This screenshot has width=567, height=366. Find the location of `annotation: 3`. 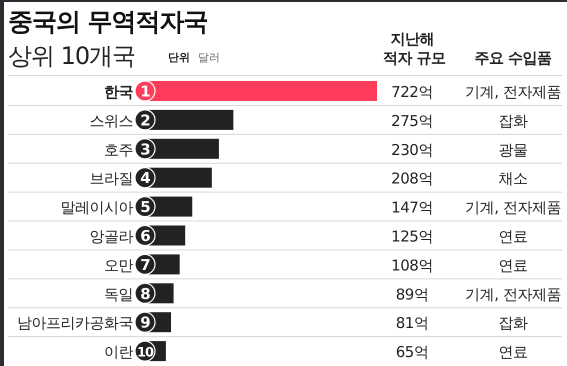

annotation: 3 is located at coordinates (145, 149).